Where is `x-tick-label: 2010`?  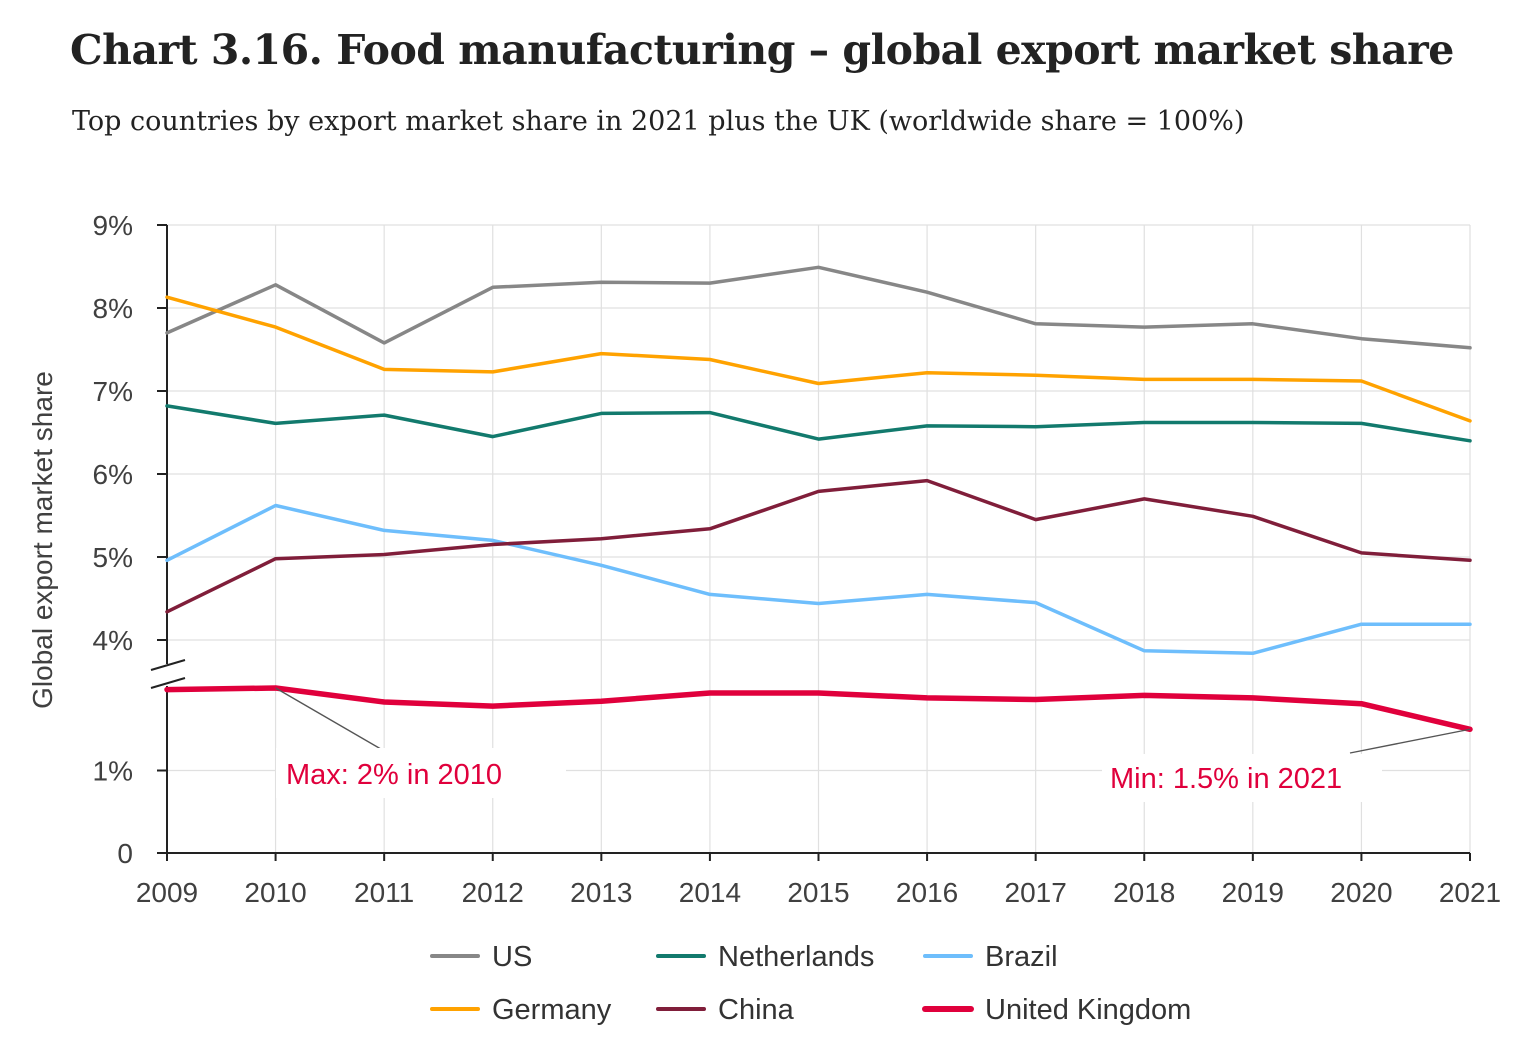
x-tick-label: 2010 is located at coordinates (275, 892).